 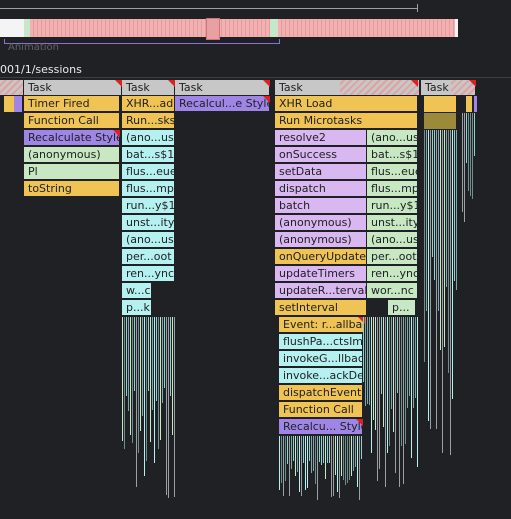 What do you see at coordinates (322, 325) in the screenshot?
I see `flame-event-raf-callback: Event: r...allback` at bounding box center [322, 325].